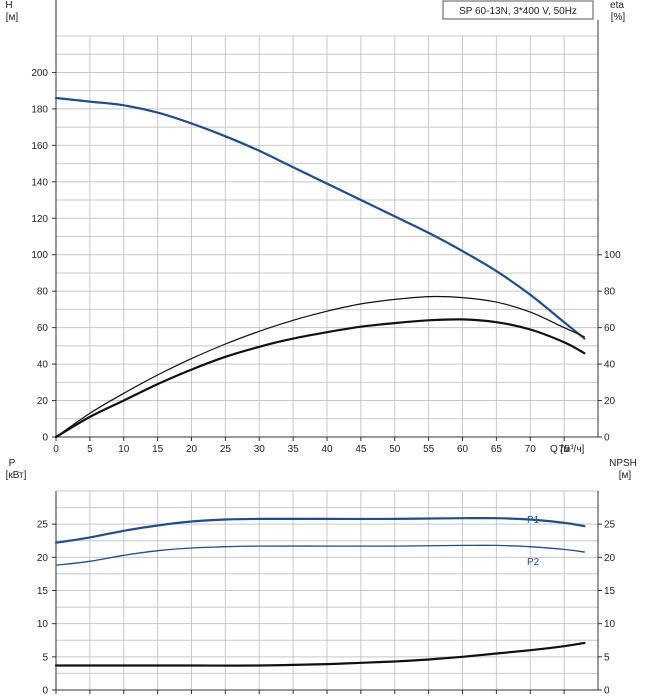 This screenshot has height=700, width=658. I want to click on y-tick-label-right: 25, so click(610, 525).